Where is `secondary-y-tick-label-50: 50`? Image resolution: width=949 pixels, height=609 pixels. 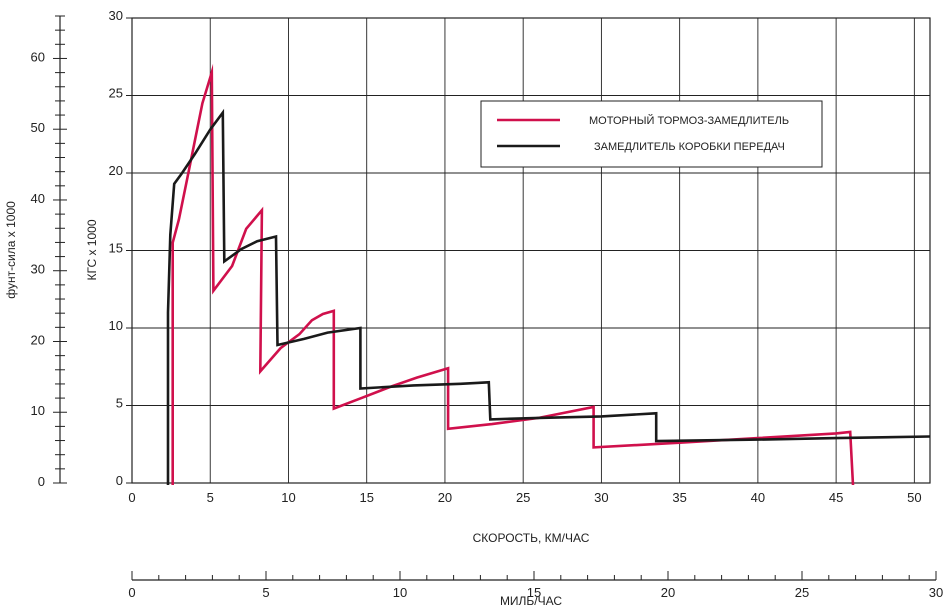
secondary-y-tick-label-50: 50 is located at coordinates (38, 127).